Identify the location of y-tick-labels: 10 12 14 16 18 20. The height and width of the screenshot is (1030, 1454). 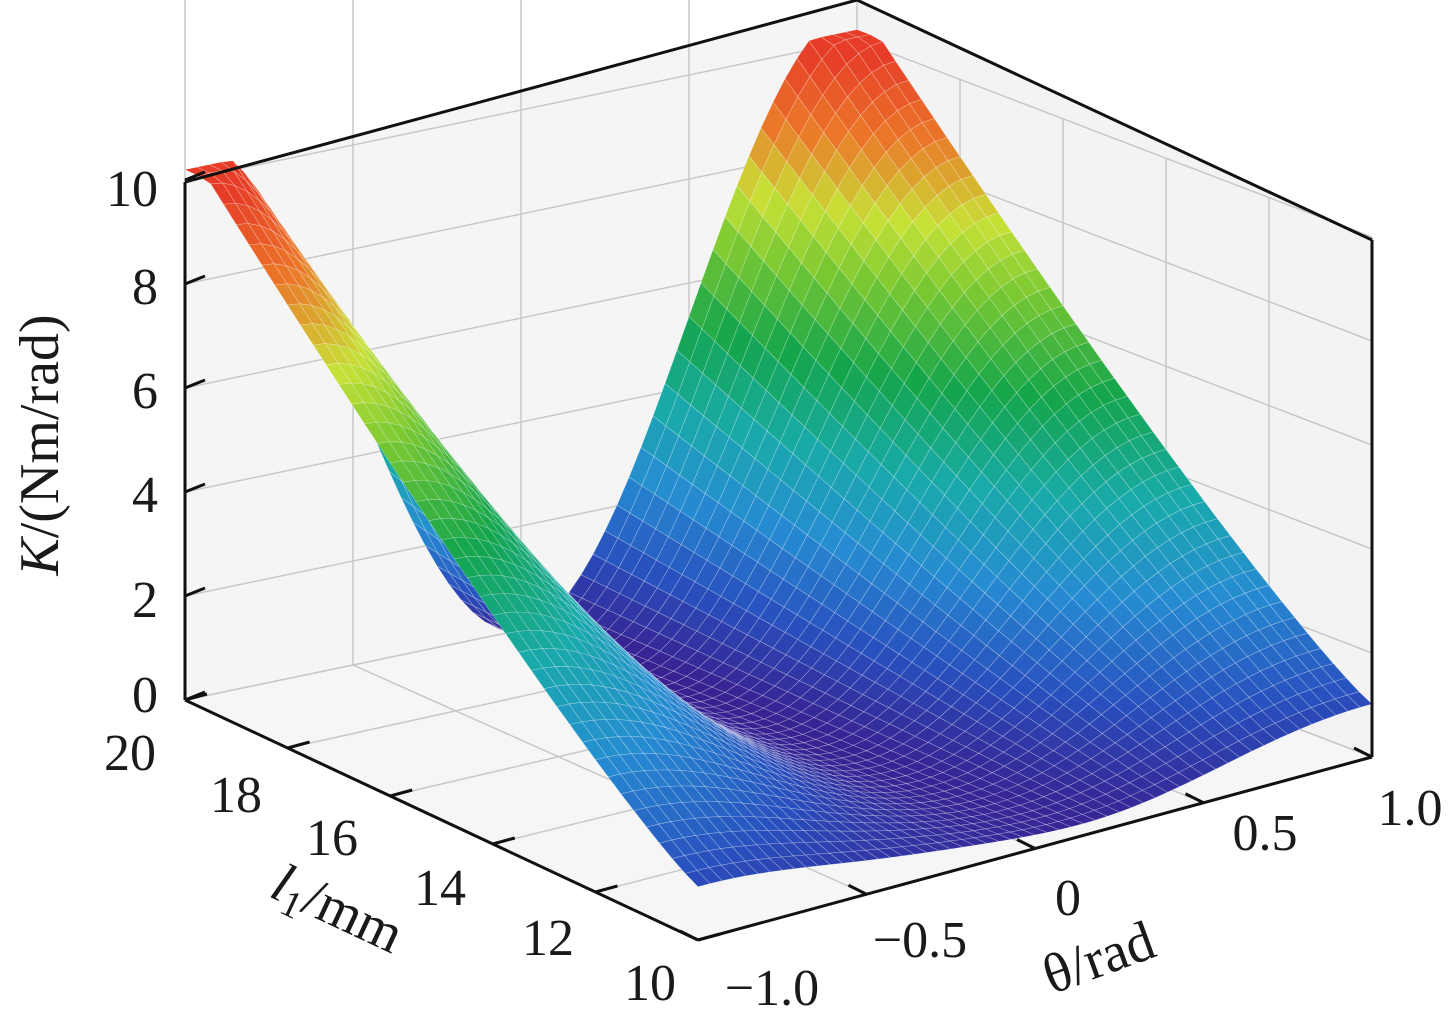
(390, 868).